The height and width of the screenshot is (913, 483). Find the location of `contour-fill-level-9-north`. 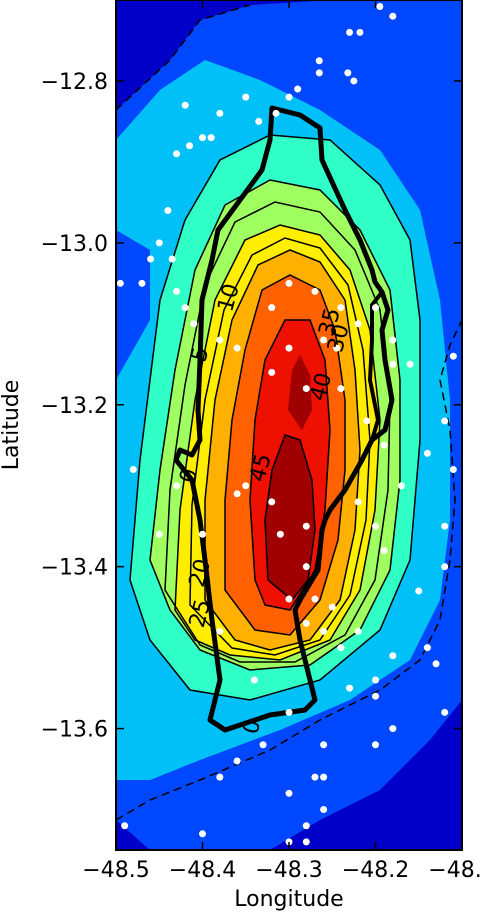

contour-fill-level-9-north is located at coordinates (300, 392).